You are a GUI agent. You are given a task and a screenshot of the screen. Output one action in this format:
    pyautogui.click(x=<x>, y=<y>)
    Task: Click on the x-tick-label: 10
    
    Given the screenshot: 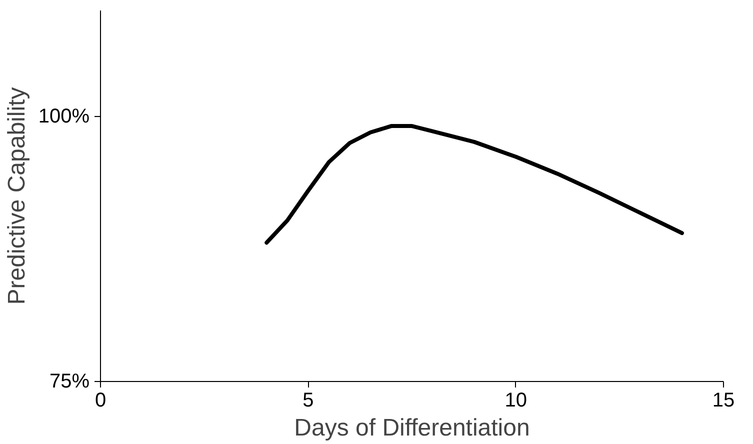 What is the action you would take?
    pyautogui.click(x=515, y=401)
    